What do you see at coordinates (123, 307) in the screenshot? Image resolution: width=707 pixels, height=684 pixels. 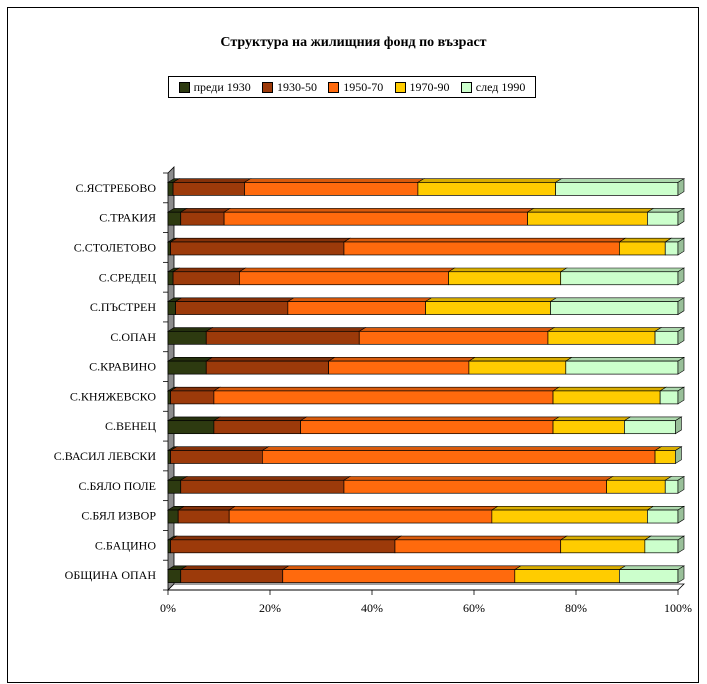 I see `category-label: С.ПЪСТРЕН` at bounding box center [123, 307].